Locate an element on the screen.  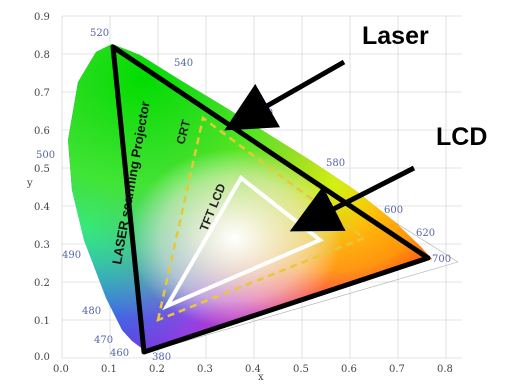
y-tick-label: 0.6 is located at coordinates (42, 131).